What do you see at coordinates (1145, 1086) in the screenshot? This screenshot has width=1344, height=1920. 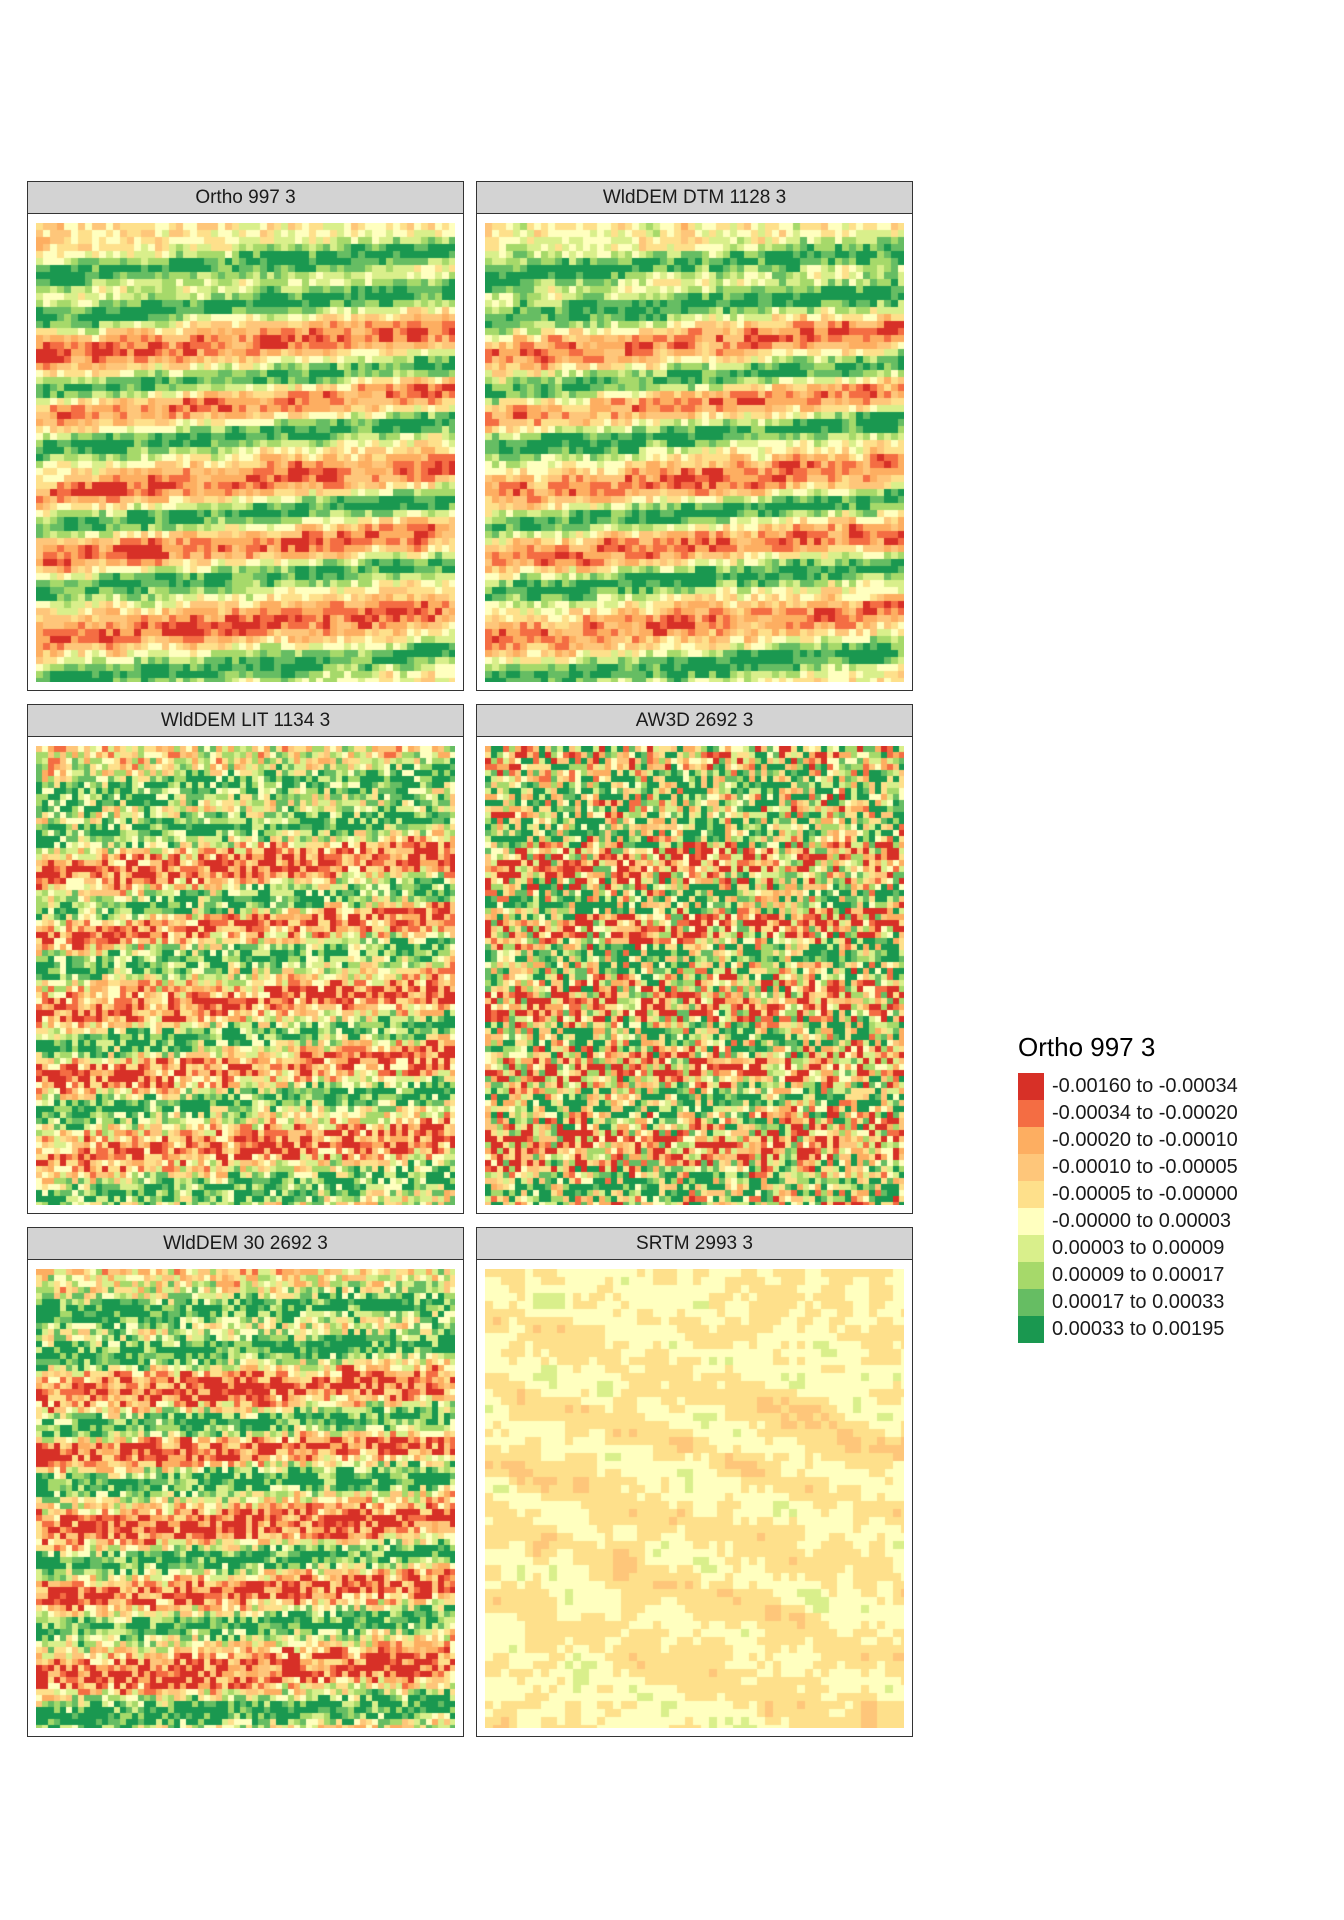 I see `legend-label: -0.00160 to -0.00034` at bounding box center [1145, 1086].